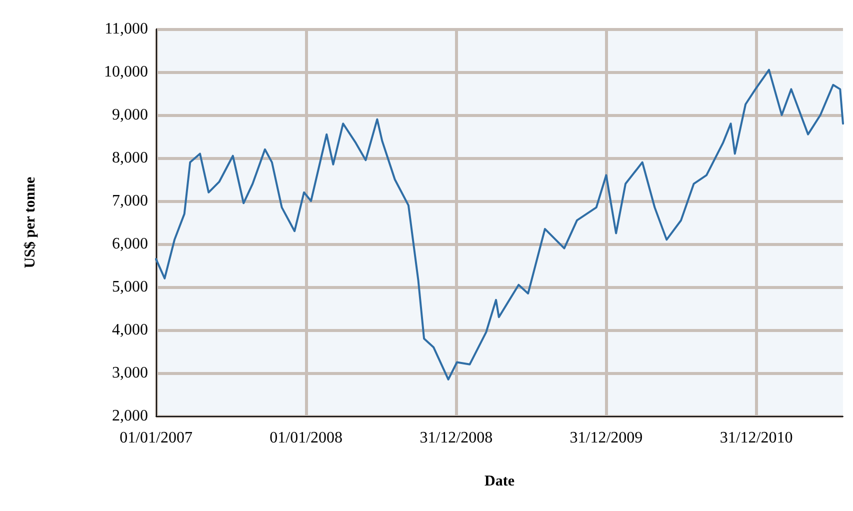 The image size is (853, 511). What do you see at coordinates (130, 416) in the screenshot?
I see `y-tick-label: 2,000` at bounding box center [130, 416].